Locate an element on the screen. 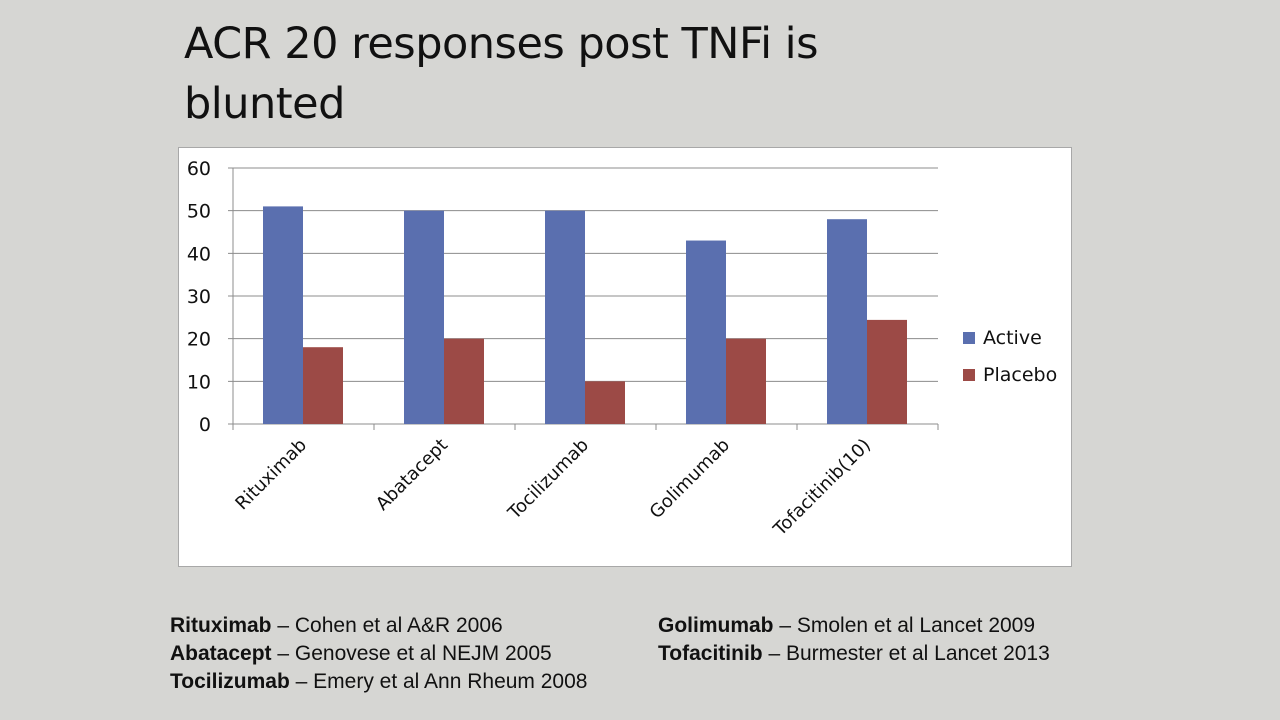 This screenshot has width=1280, height=720. reference-item: Tocilizumab – Emery et al Ann Rheum 2008 is located at coordinates (378, 682).